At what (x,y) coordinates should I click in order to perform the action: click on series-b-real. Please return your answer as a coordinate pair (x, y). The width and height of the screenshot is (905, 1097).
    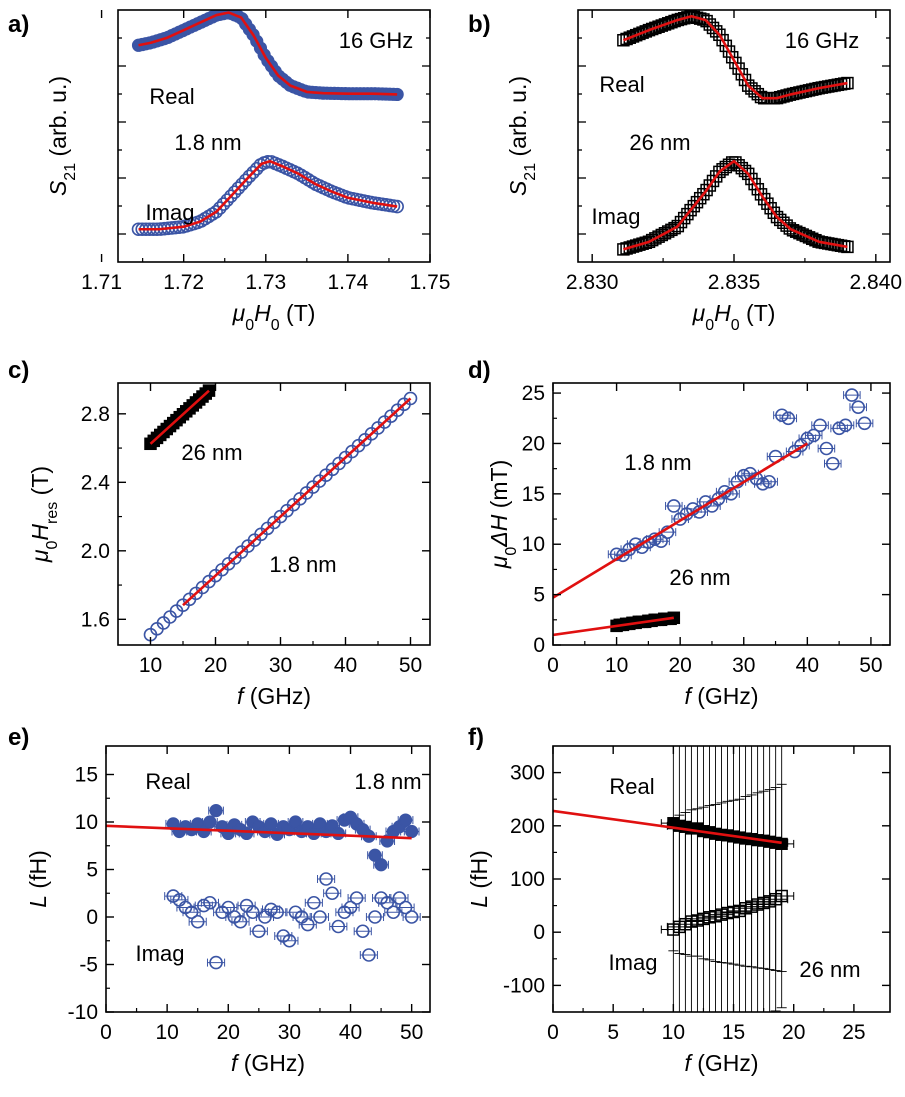
    Looking at the image, I should click on (735, 57).